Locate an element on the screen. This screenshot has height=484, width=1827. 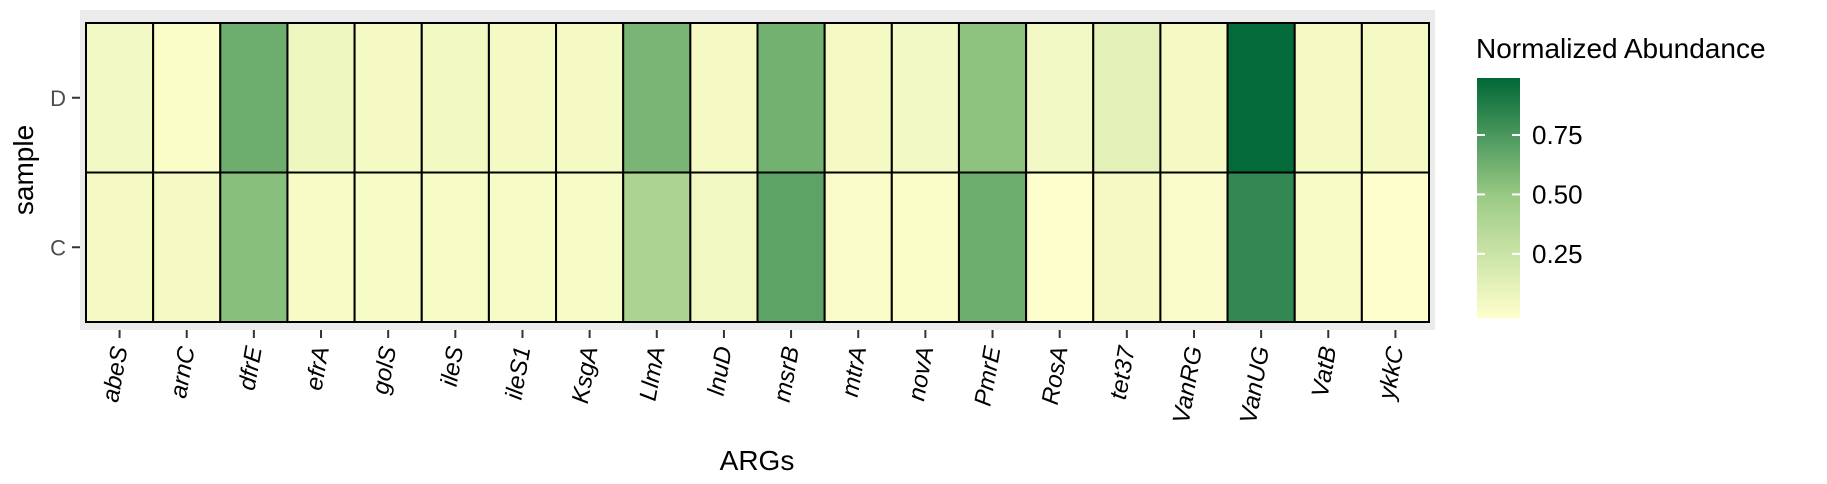
legend-tick-label: 0.25 is located at coordinates (1557, 254).